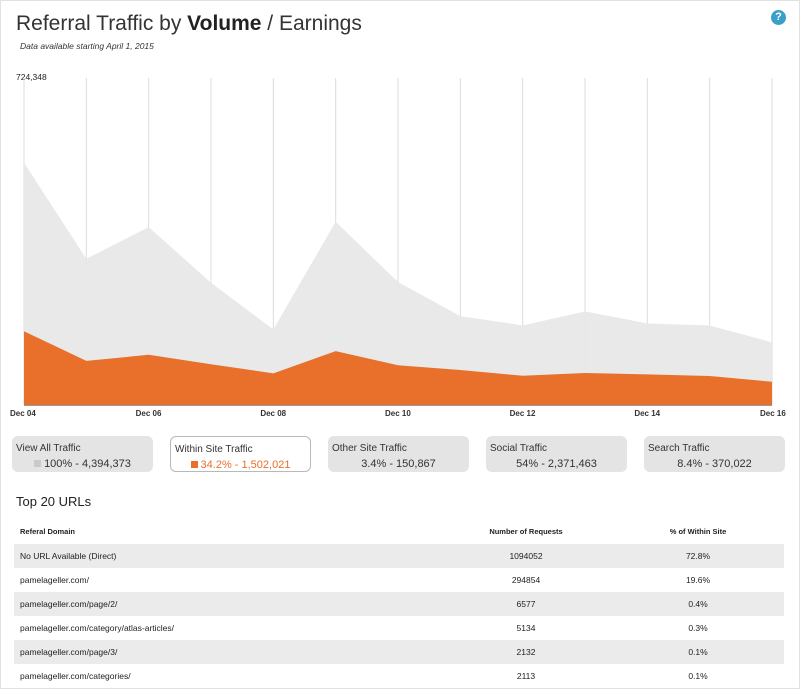 The image size is (800, 689). I want to click on volume-toggle: Volume, so click(224, 23).